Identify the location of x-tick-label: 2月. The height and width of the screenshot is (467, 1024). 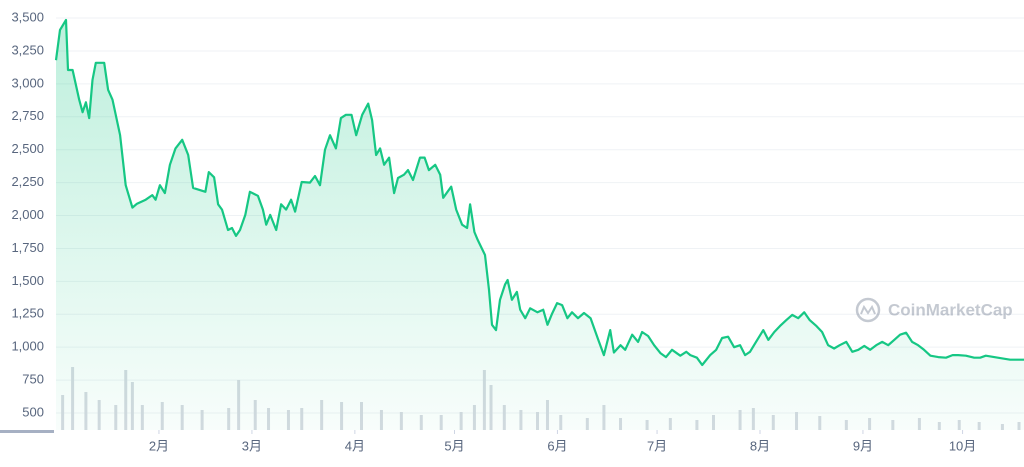
(159, 445).